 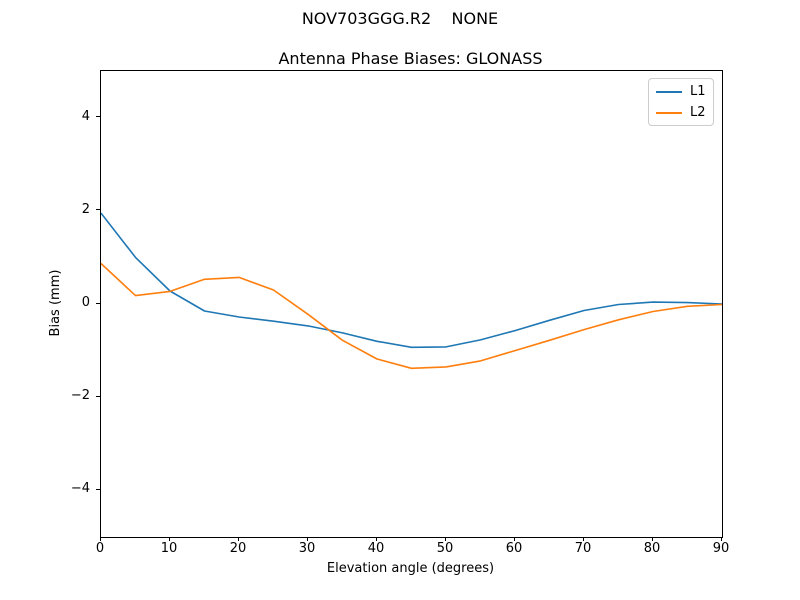 I want to click on legend-label-l1: L1, so click(x=698, y=91).